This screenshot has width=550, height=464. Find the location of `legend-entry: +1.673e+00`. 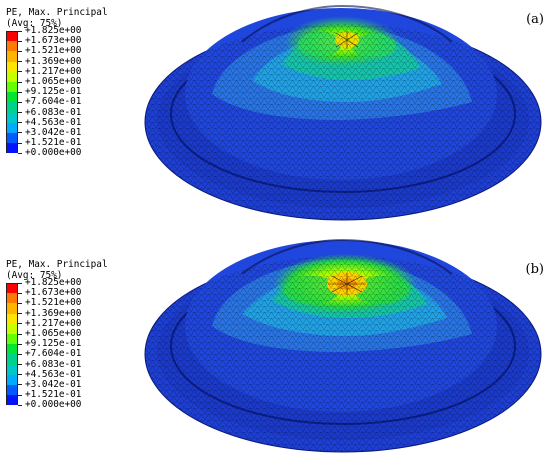

legend-entry: +1.673e+00 is located at coordinates (71, 296).